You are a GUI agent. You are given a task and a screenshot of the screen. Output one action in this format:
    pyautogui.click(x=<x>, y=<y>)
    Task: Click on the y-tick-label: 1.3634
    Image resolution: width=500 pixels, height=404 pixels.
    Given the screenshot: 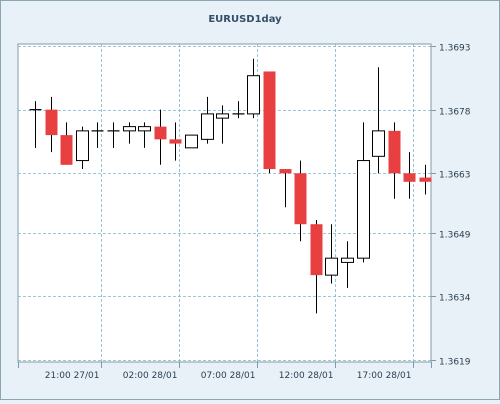 What is the action you would take?
    pyautogui.click(x=455, y=299)
    